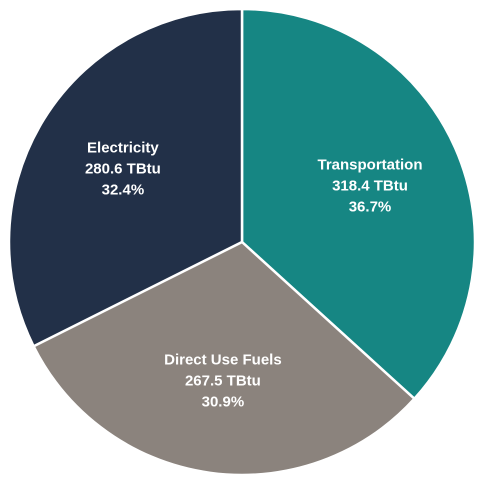  I want to click on slice-label-value-direct-use-fuels: 267.5 TBtu, so click(223, 381).